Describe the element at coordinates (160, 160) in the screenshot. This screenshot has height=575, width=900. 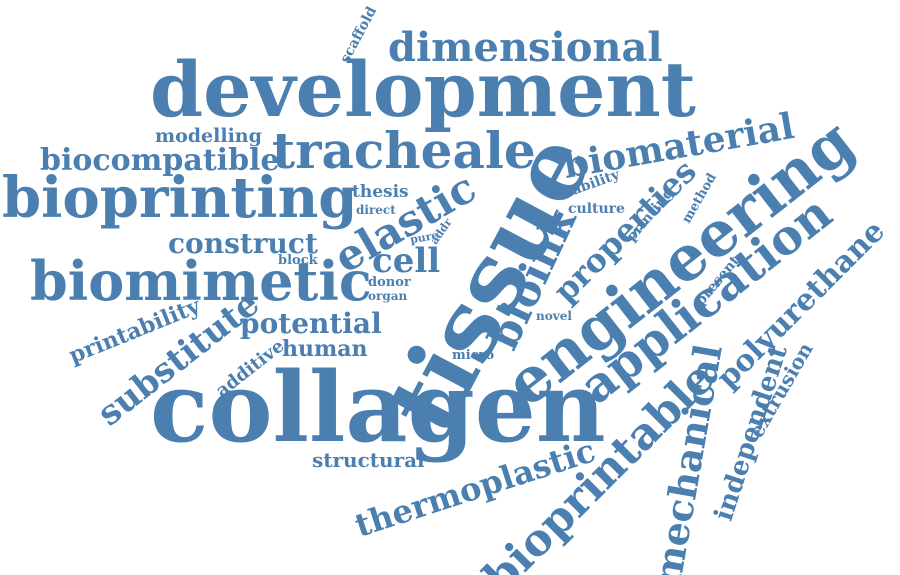
I see `word-biocompatible: biocompatible` at that location.